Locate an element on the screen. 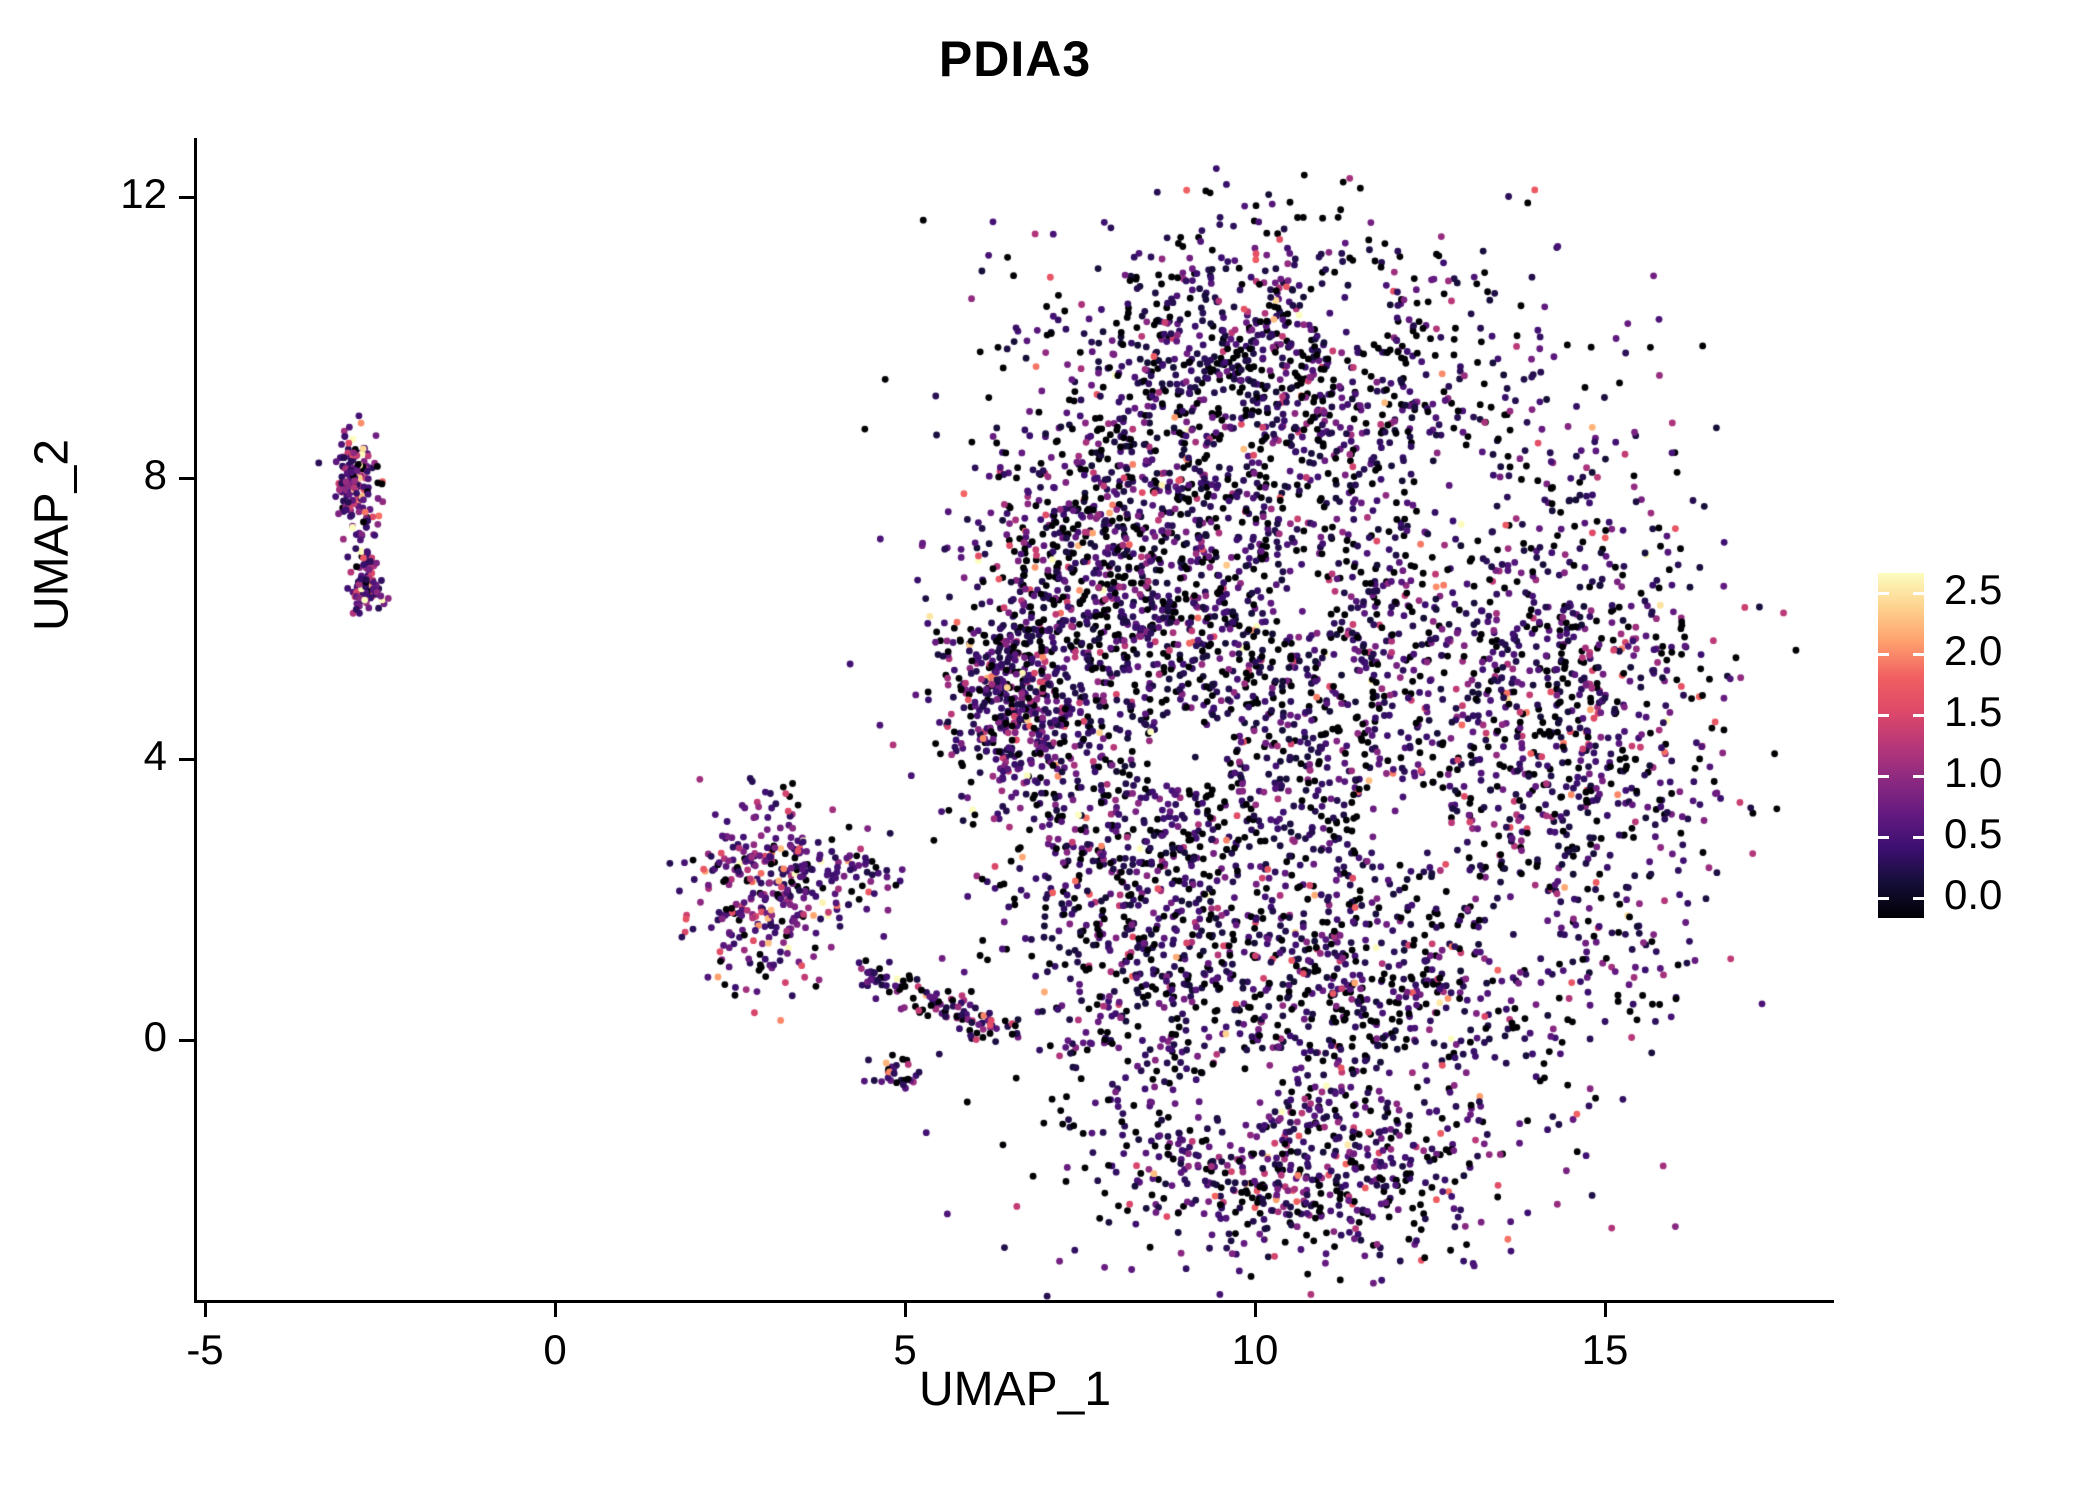  y-tick-label: 4 is located at coordinates (155, 755).